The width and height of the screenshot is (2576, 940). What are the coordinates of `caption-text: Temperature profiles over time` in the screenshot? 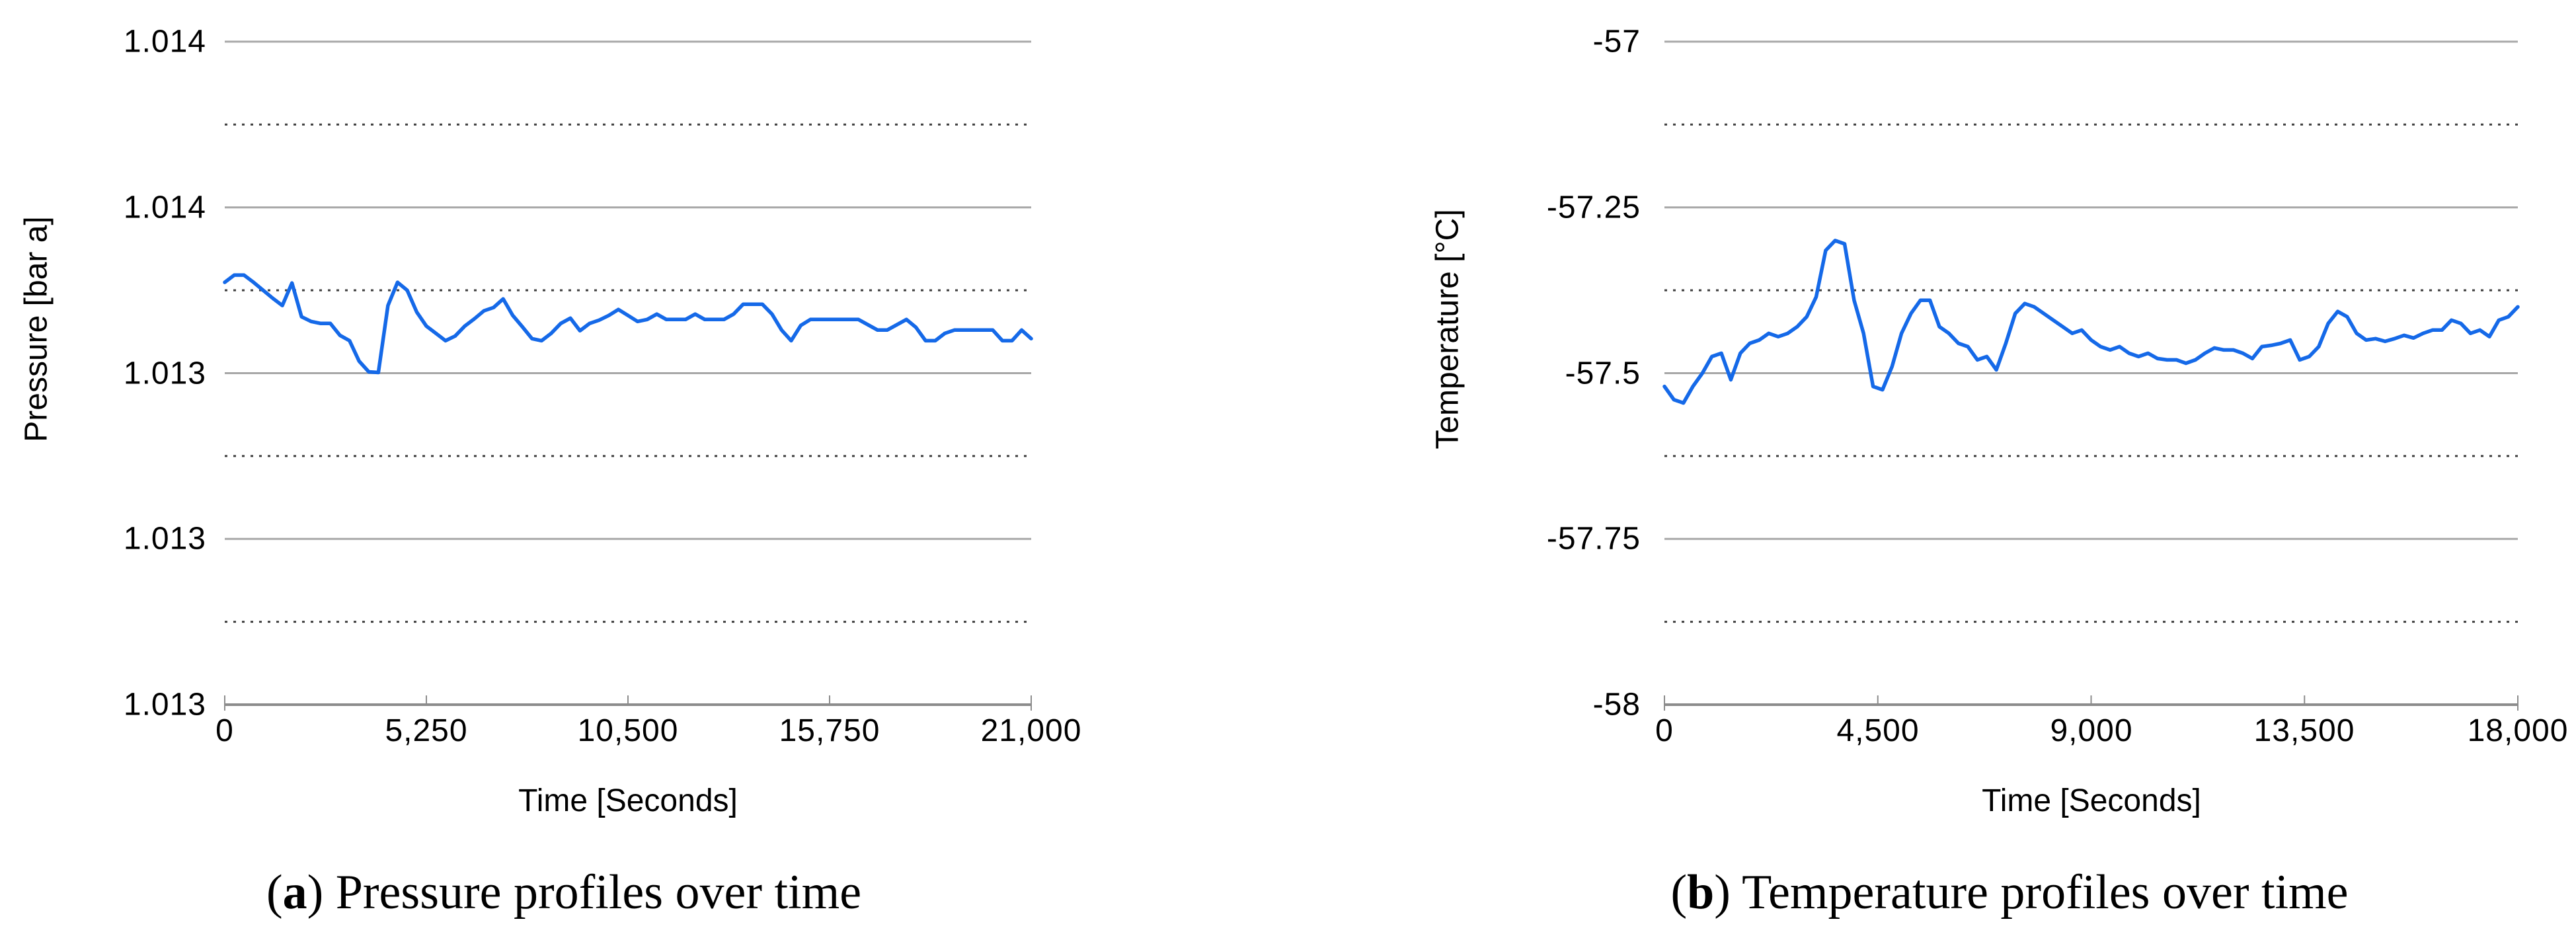 It's located at (2039, 892).